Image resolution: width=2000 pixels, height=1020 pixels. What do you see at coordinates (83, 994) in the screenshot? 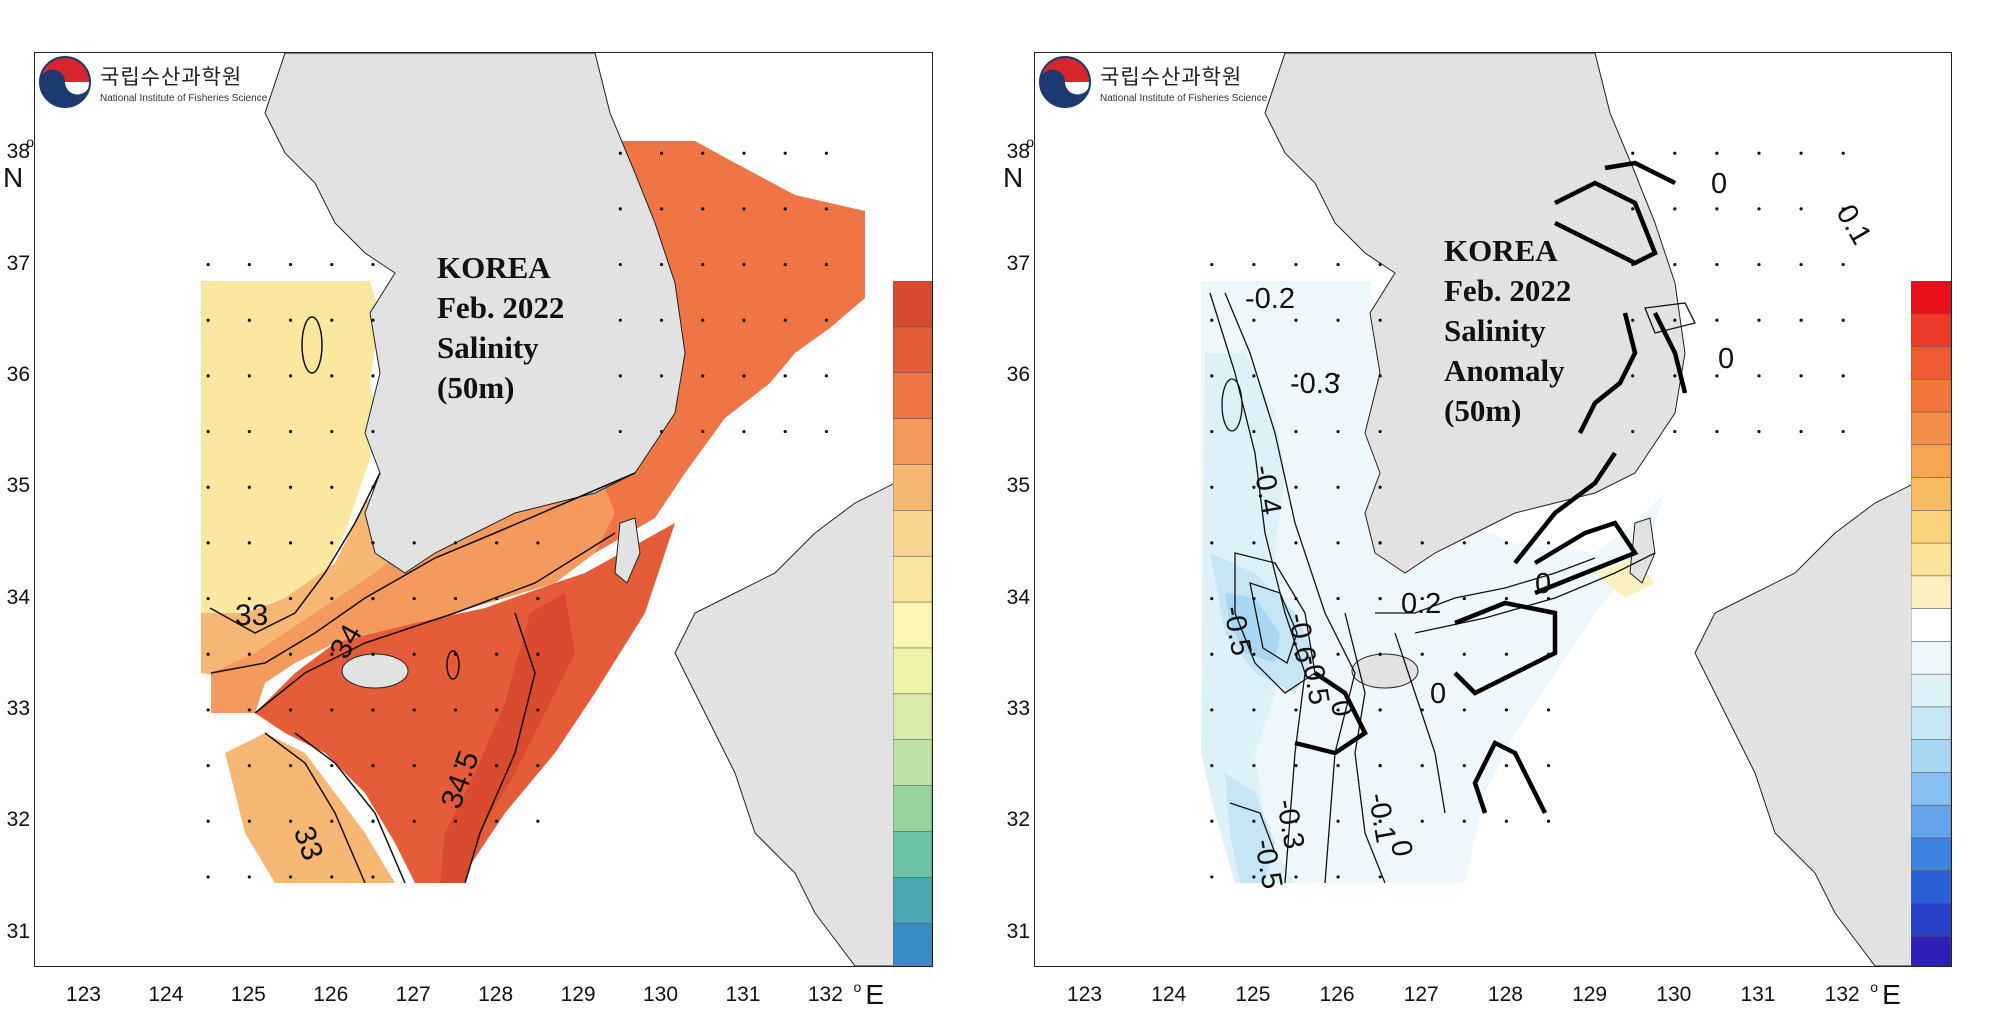
I see `lon-tick-label: 123` at bounding box center [83, 994].